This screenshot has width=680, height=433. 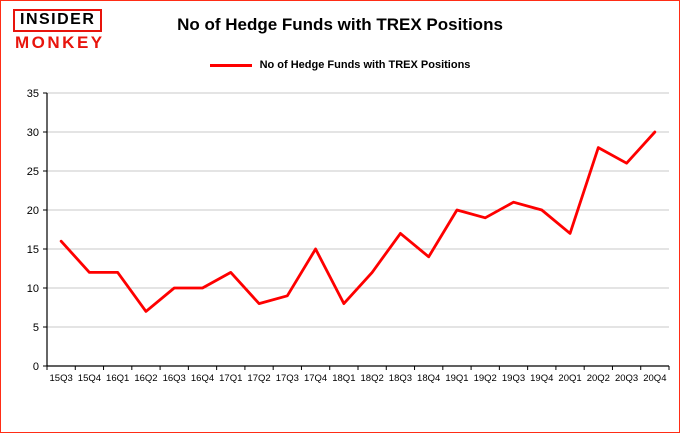 What do you see at coordinates (372, 378) in the screenshot?
I see `x-tick-label: 18Q2` at bounding box center [372, 378].